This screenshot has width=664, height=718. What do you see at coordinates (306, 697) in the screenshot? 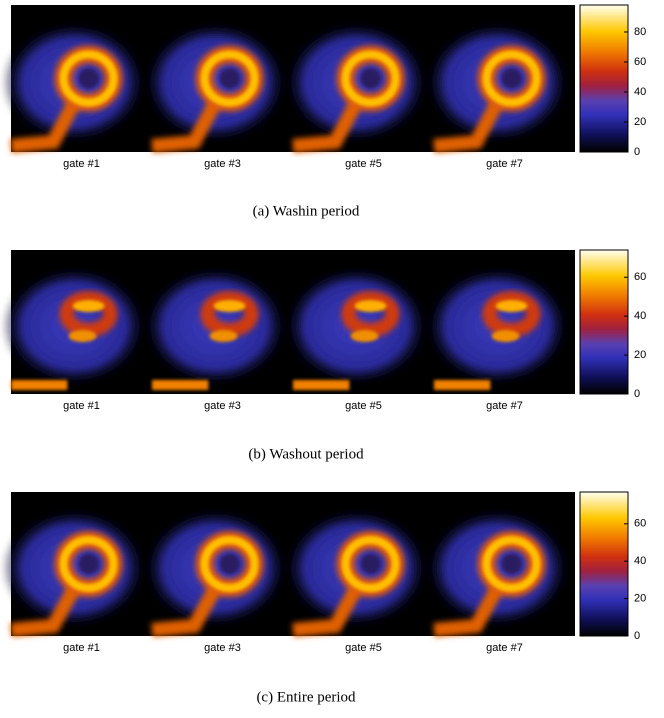
I see `panel-caption: (c) Entire period` at bounding box center [306, 697].